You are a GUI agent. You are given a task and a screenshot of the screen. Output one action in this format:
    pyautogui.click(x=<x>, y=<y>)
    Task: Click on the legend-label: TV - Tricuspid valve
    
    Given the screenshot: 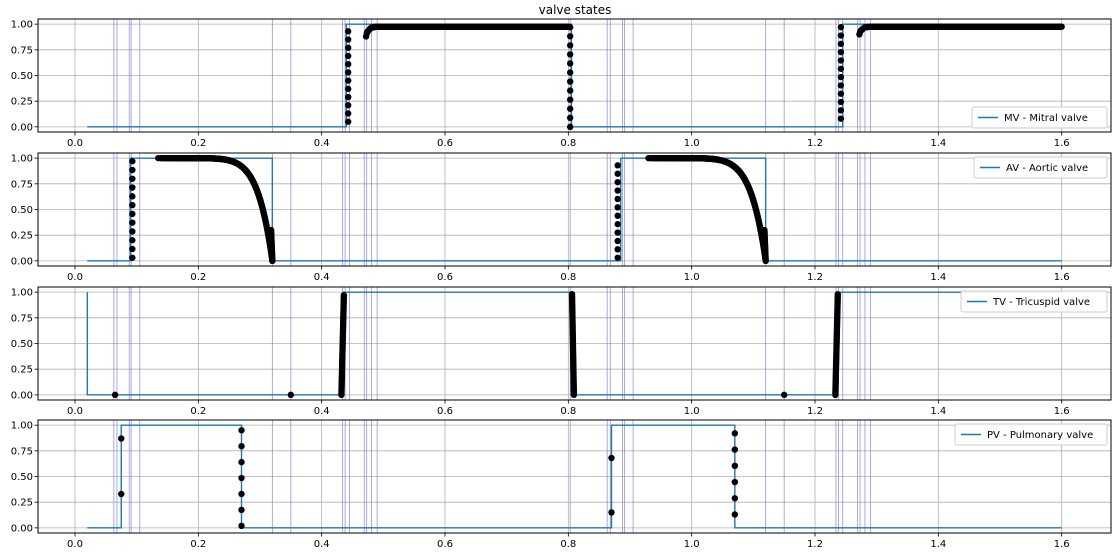 What is the action you would take?
    pyautogui.click(x=1041, y=302)
    